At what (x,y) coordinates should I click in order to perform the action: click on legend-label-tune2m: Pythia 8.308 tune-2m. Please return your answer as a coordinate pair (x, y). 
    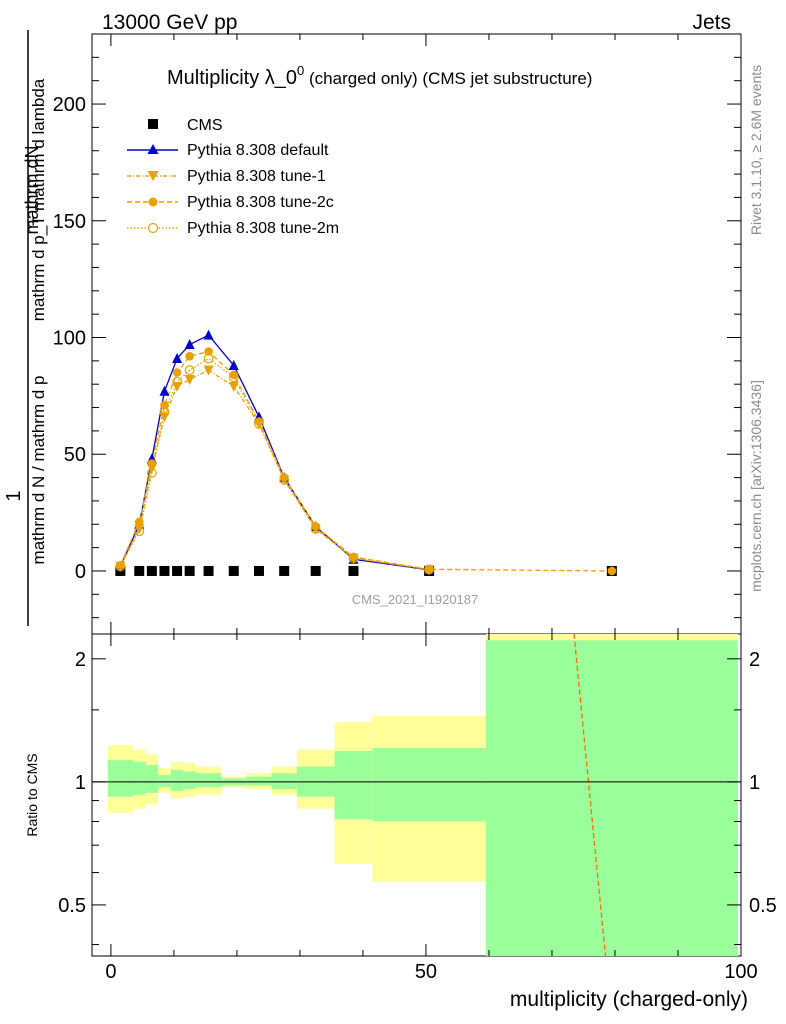
    Looking at the image, I should click on (263, 228).